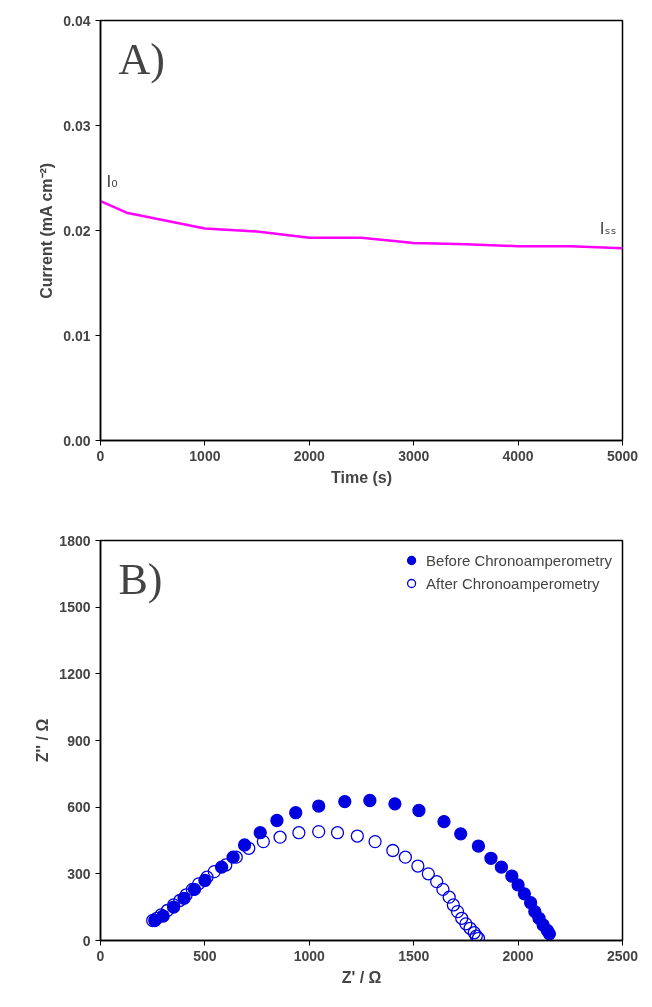 This screenshot has height=1007, width=652. Describe the element at coordinates (75, 673) in the screenshot. I see `y-tick-label: 1200` at that location.